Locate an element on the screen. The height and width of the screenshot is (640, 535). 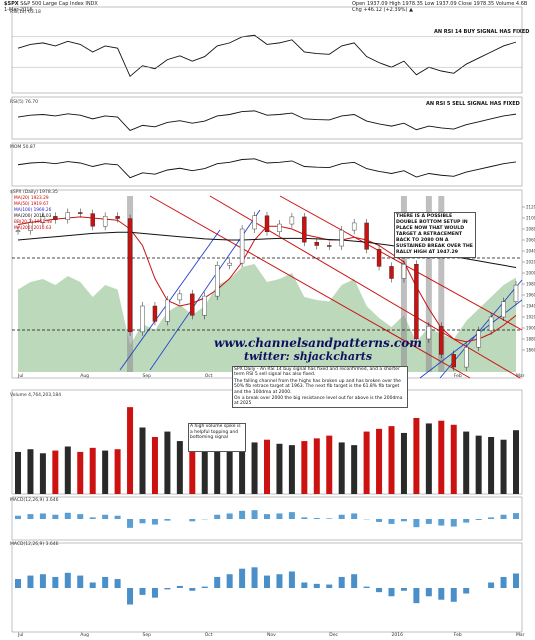
price-tick-label: 1920 is located at coordinates (530, 317).